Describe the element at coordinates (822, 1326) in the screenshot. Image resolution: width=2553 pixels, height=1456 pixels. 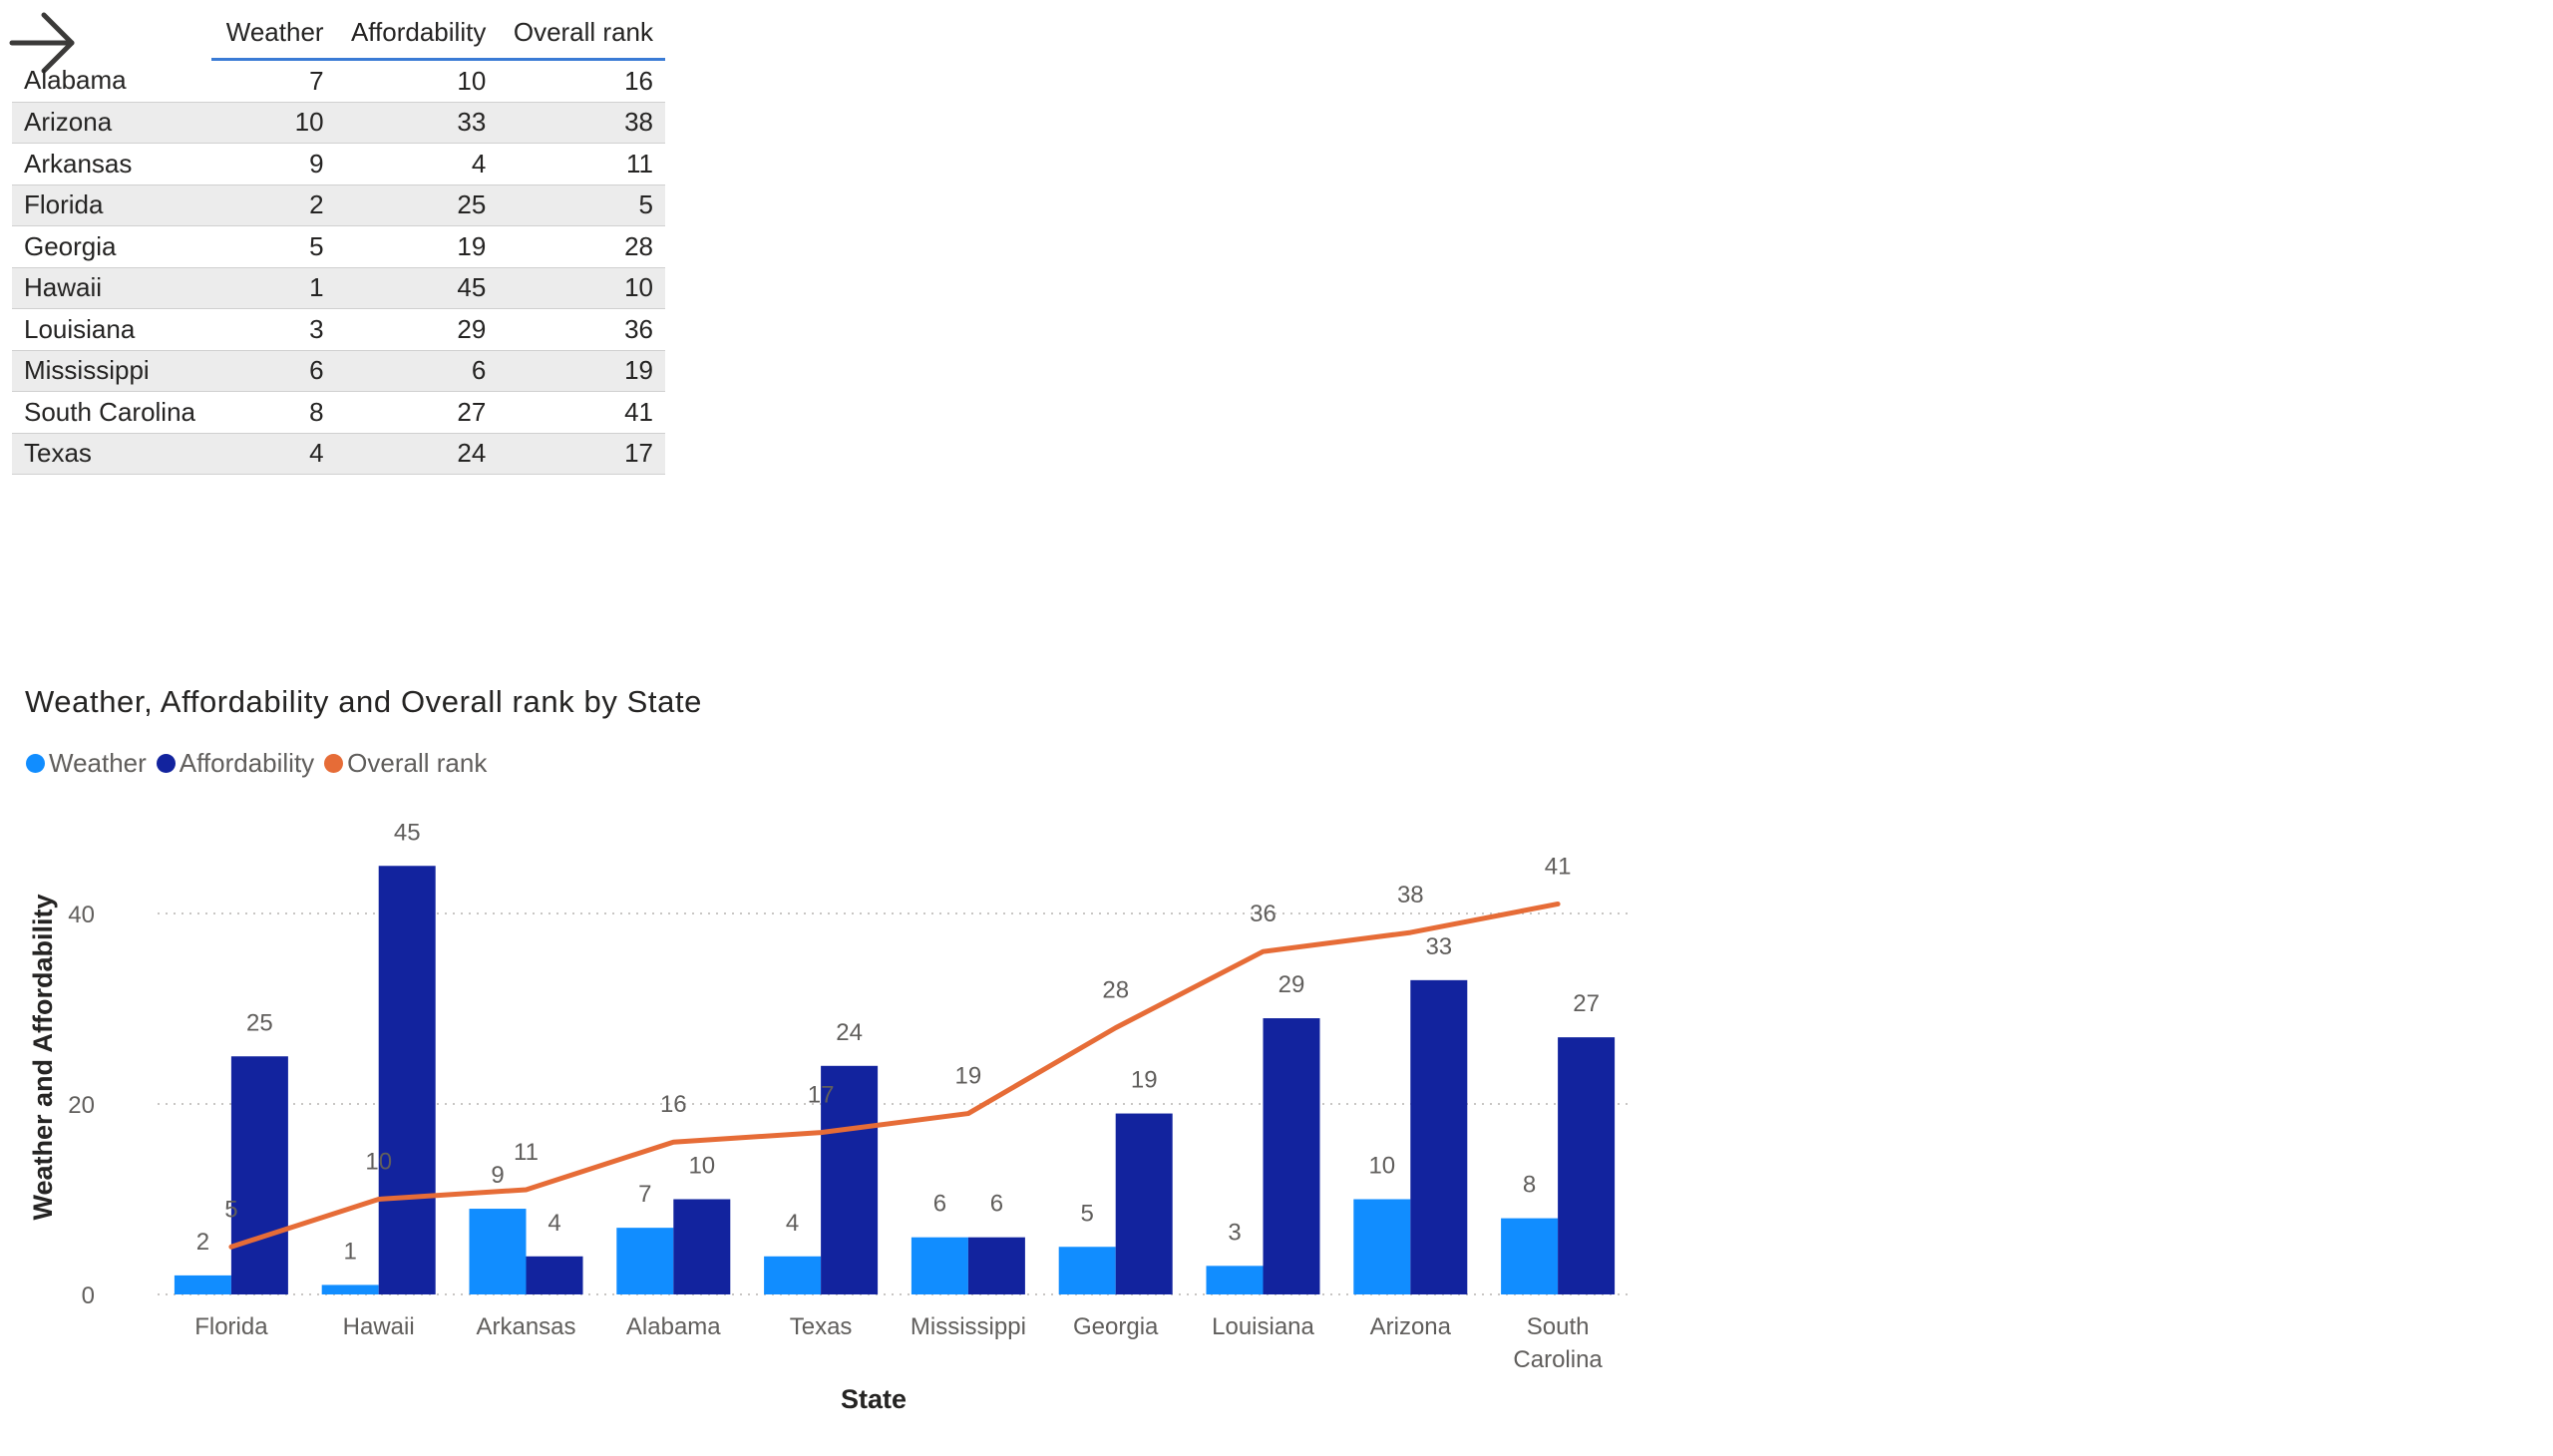
I see `x-tick-label: Texas` at that location.